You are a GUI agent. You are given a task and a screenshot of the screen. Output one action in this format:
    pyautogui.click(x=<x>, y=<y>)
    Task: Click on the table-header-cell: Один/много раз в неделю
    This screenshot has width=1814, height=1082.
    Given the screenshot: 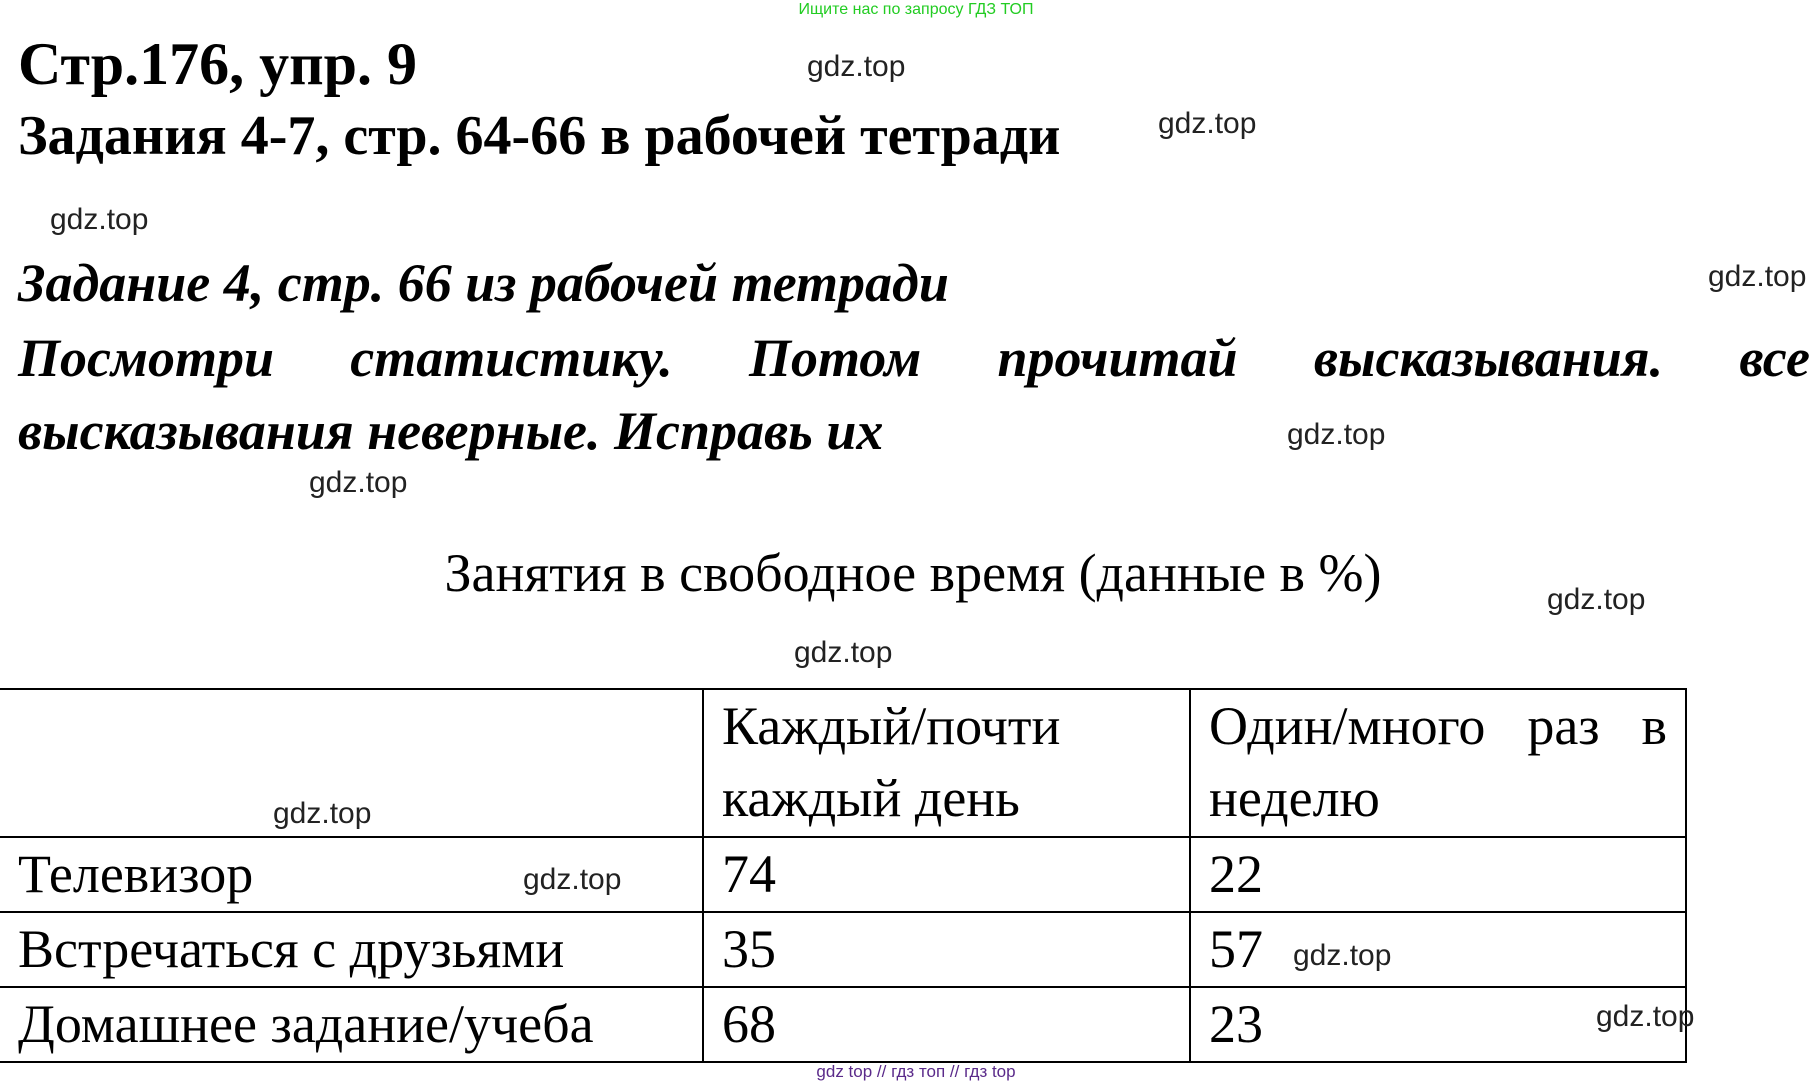 What is the action you would take?
    pyautogui.click(x=1438, y=763)
    